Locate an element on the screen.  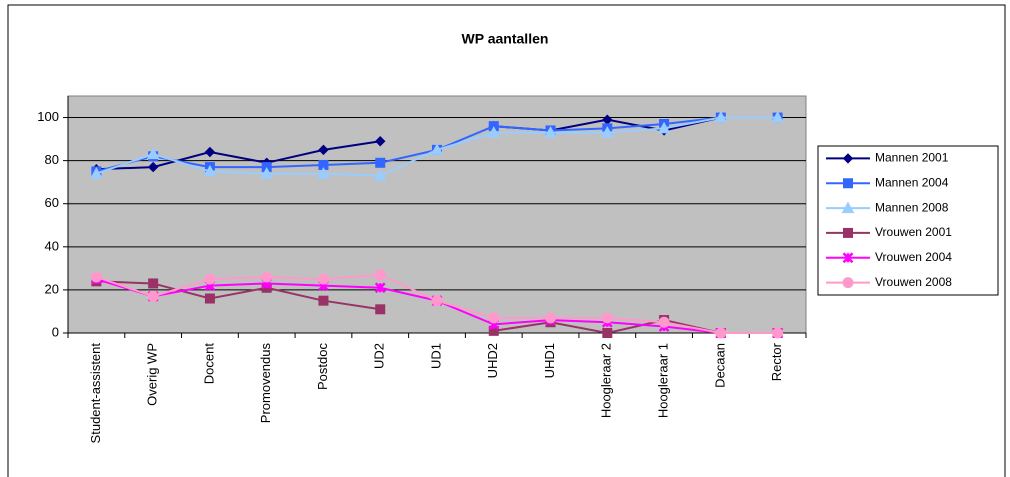
chart-title: WP aantallen is located at coordinates (505, 39).